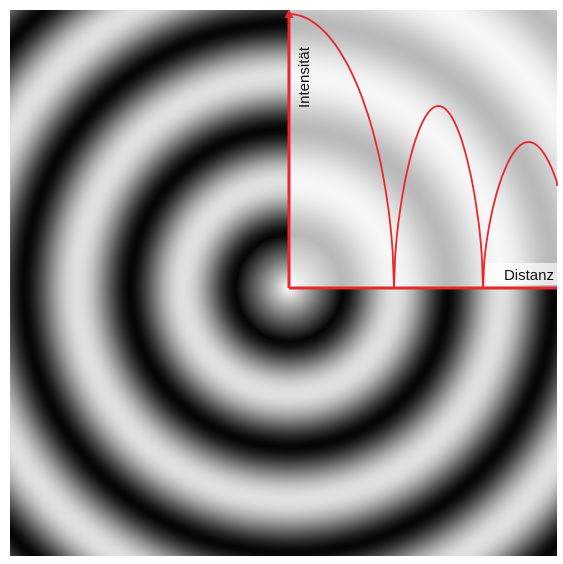  What do you see at coordinates (304, 77) in the screenshot?
I see `y-axis-label: Intensität` at bounding box center [304, 77].